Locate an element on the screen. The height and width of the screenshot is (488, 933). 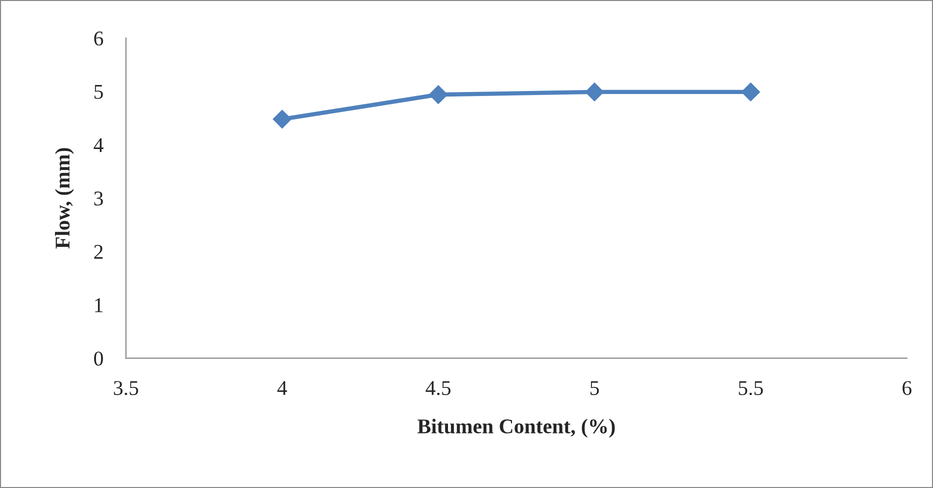
x-tick-label: 5 is located at coordinates (594, 388).